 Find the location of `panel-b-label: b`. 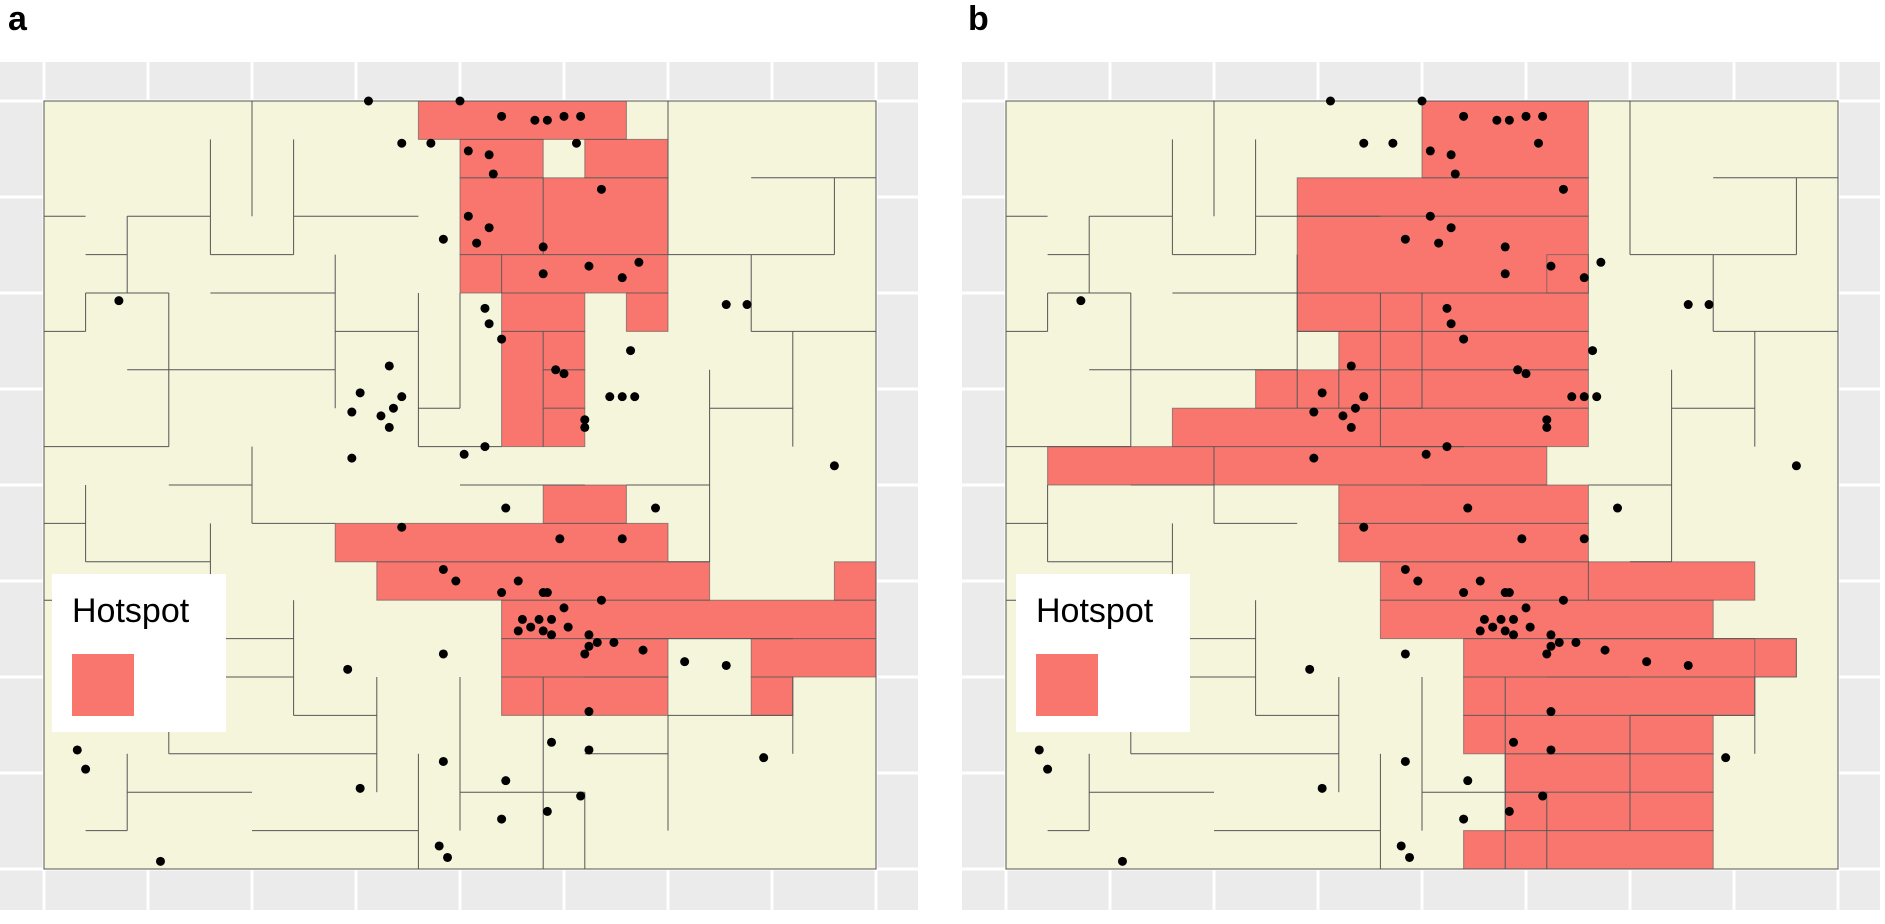

panel-b-label: b is located at coordinates (978, 19).